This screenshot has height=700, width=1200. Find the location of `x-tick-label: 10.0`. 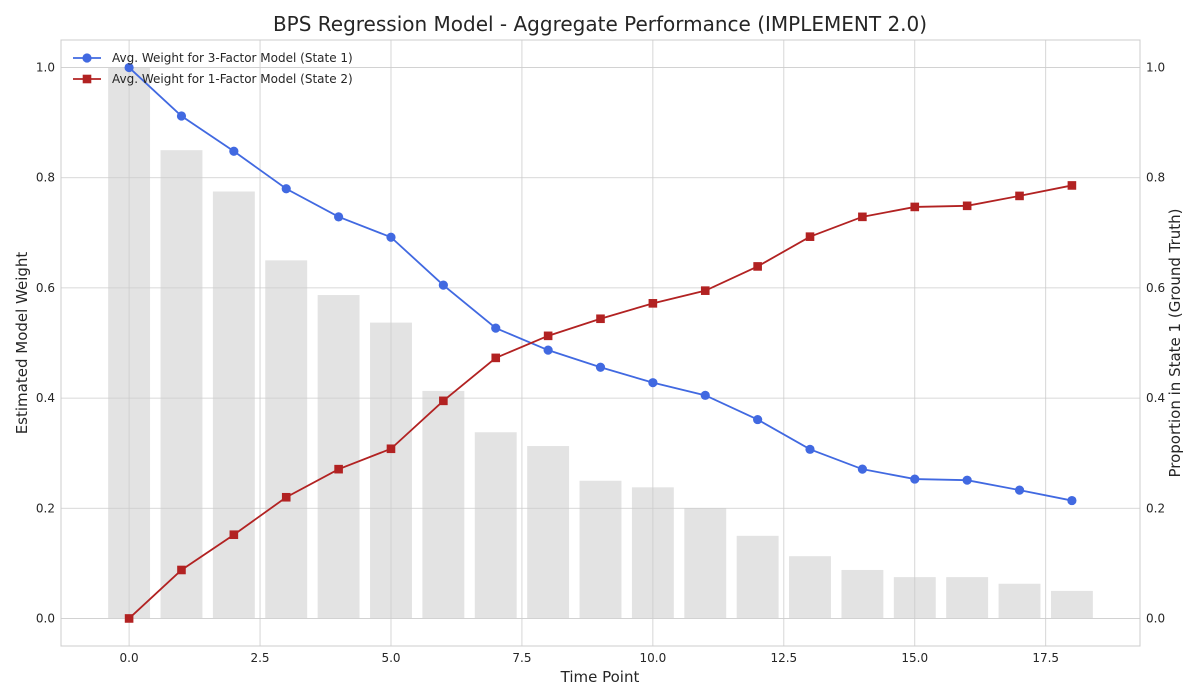

x-tick-label: 10.0 is located at coordinates (653, 658).